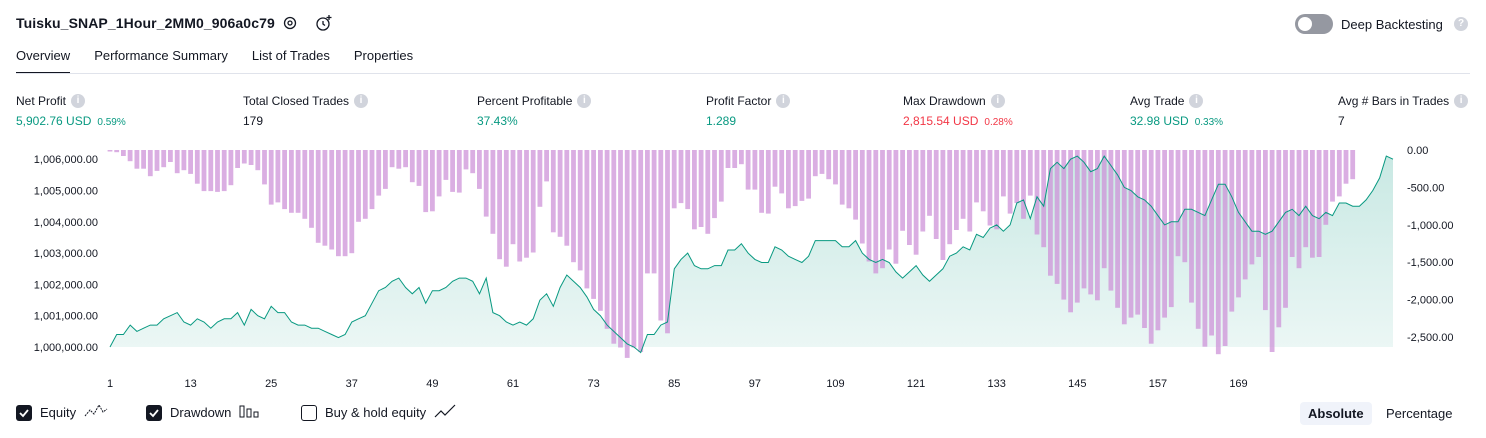  I want to click on x-tick-label: 37, so click(352, 384).